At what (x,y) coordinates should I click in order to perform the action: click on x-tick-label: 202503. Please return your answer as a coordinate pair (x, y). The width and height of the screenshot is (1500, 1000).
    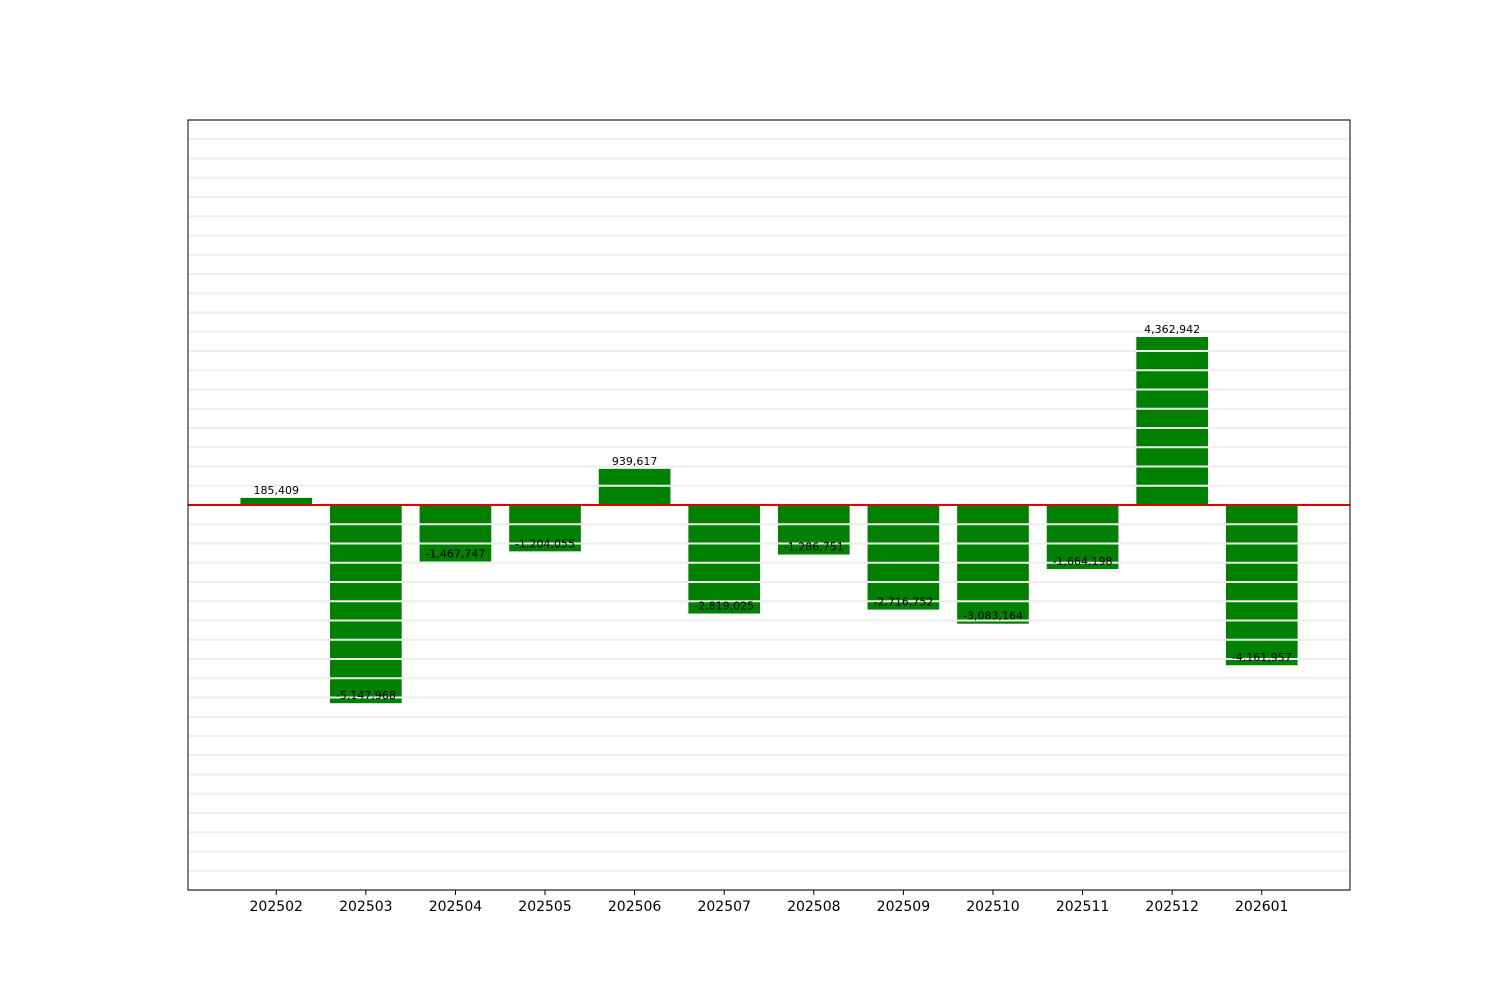
    Looking at the image, I should click on (365, 907).